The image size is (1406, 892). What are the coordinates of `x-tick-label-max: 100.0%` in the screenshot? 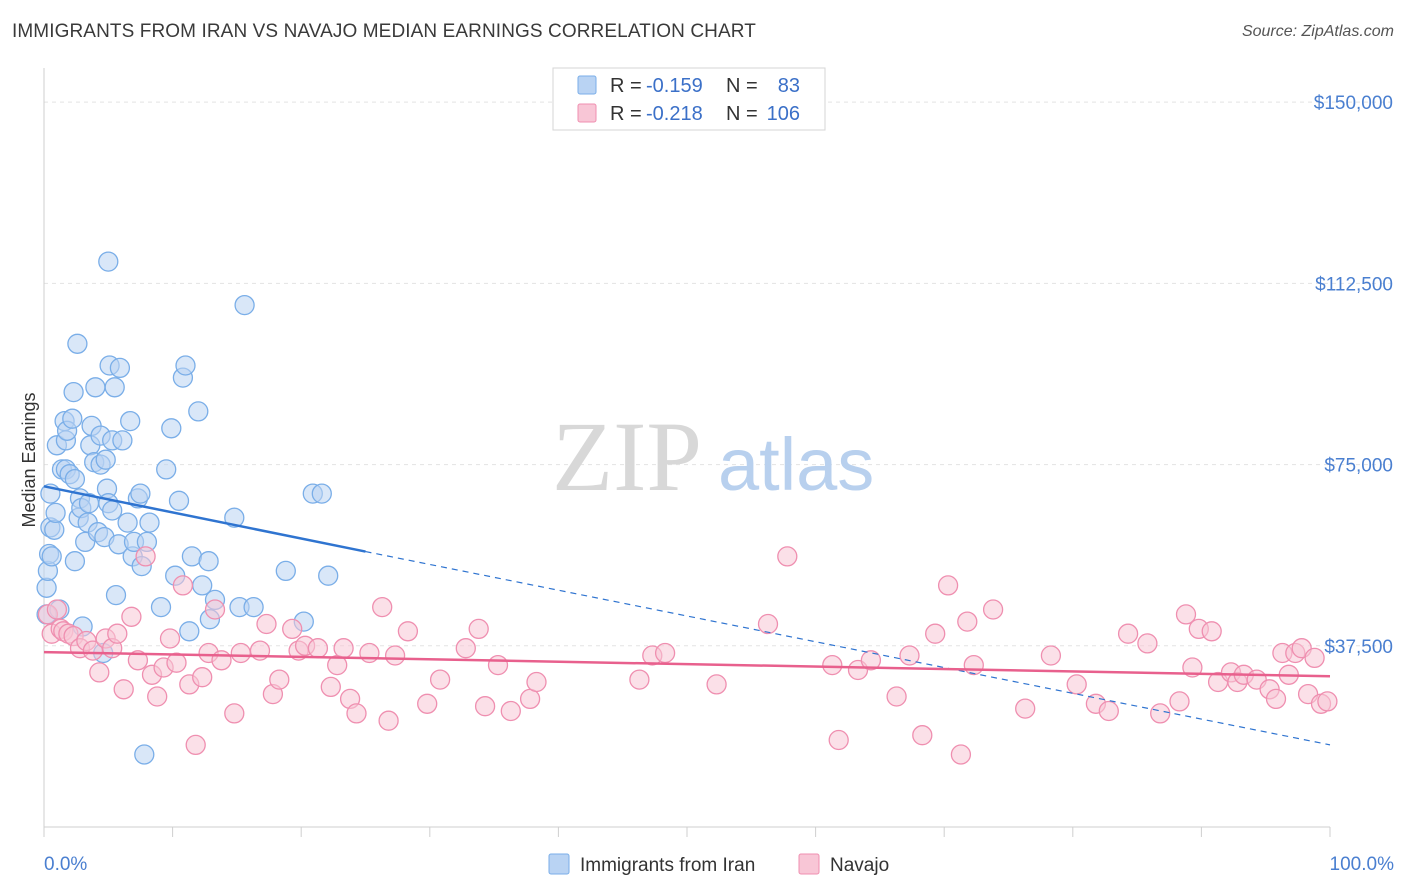 It's located at (1362, 864).